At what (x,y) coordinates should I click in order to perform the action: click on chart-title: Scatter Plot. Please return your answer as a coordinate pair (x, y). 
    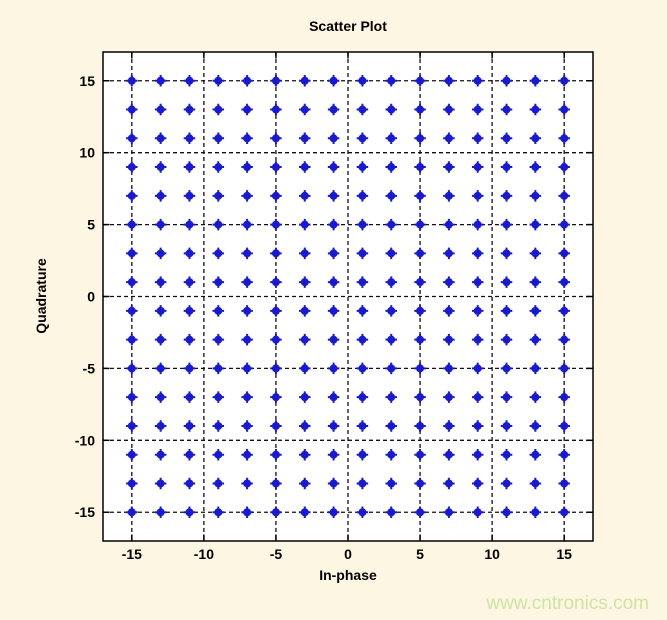
    Looking at the image, I should click on (348, 26).